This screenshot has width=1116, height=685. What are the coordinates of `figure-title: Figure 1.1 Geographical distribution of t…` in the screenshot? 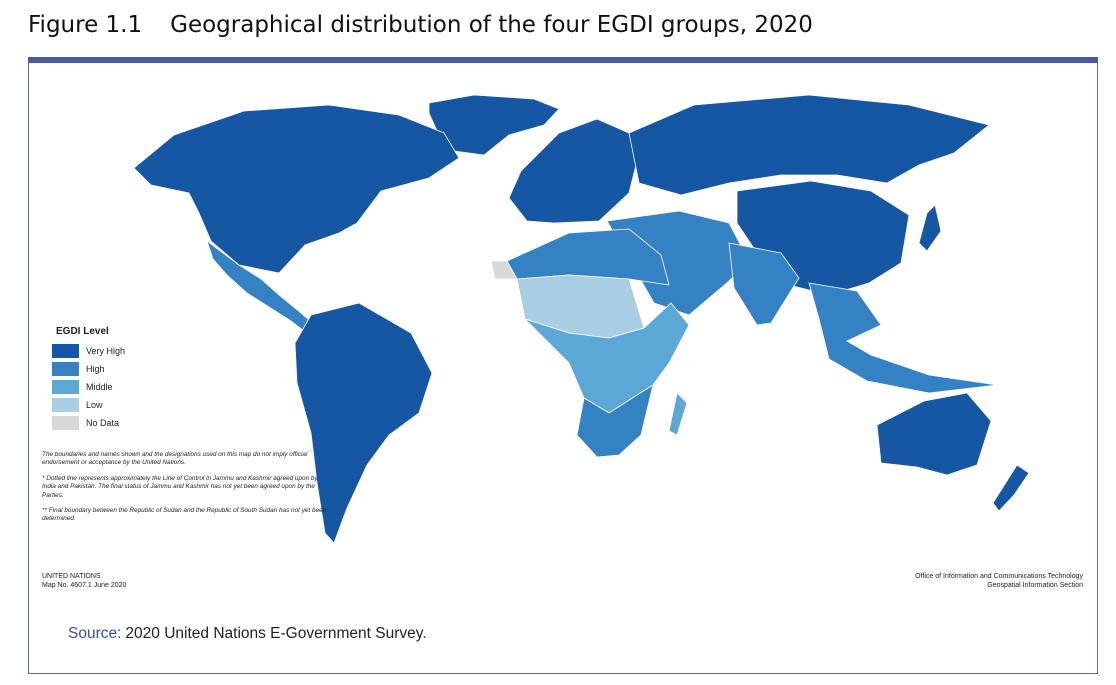 It's located at (420, 25).